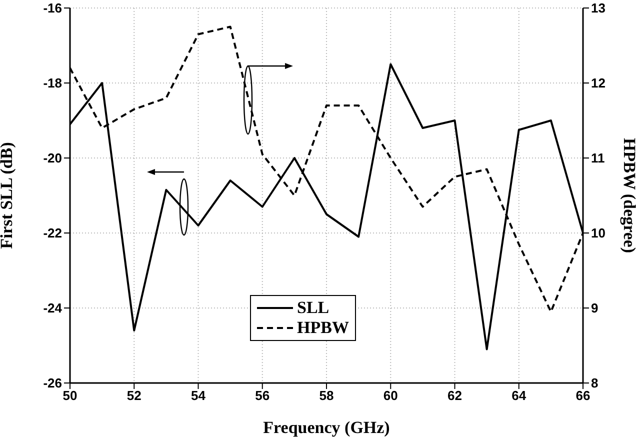 This screenshot has height=437, width=636. Describe the element at coordinates (594, 308) in the screenshot. I see `y2-tick-label: 9` at that location.